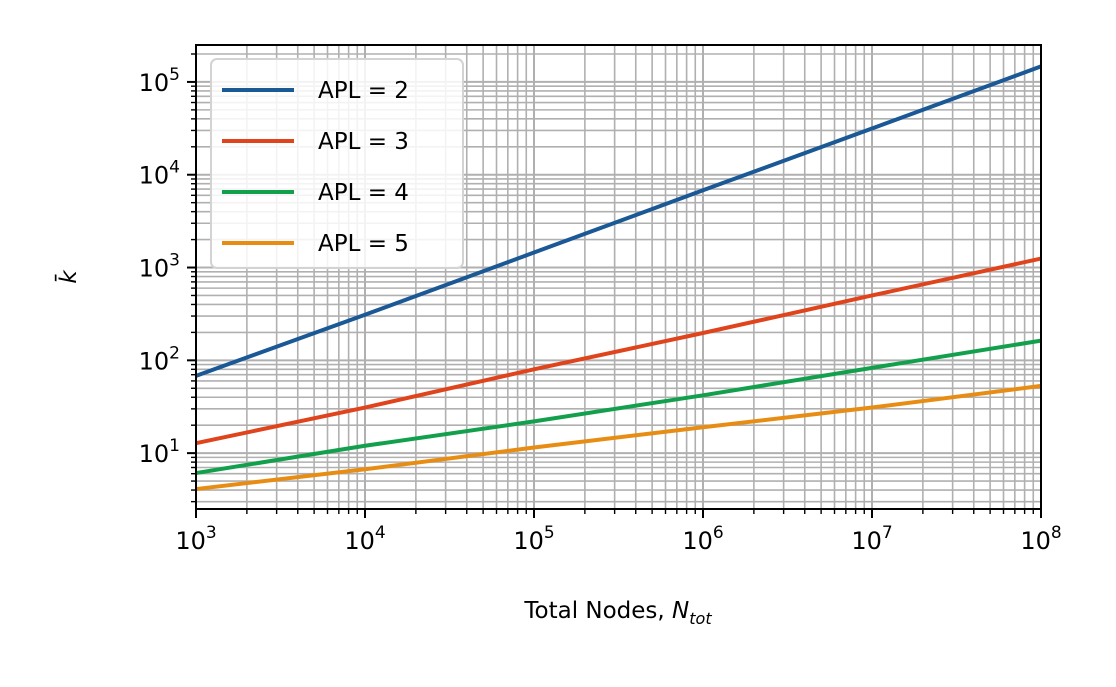  I want to click on legend: APL = 2 APL = 3 APL = 4 APL = 5, so click(337, 163).